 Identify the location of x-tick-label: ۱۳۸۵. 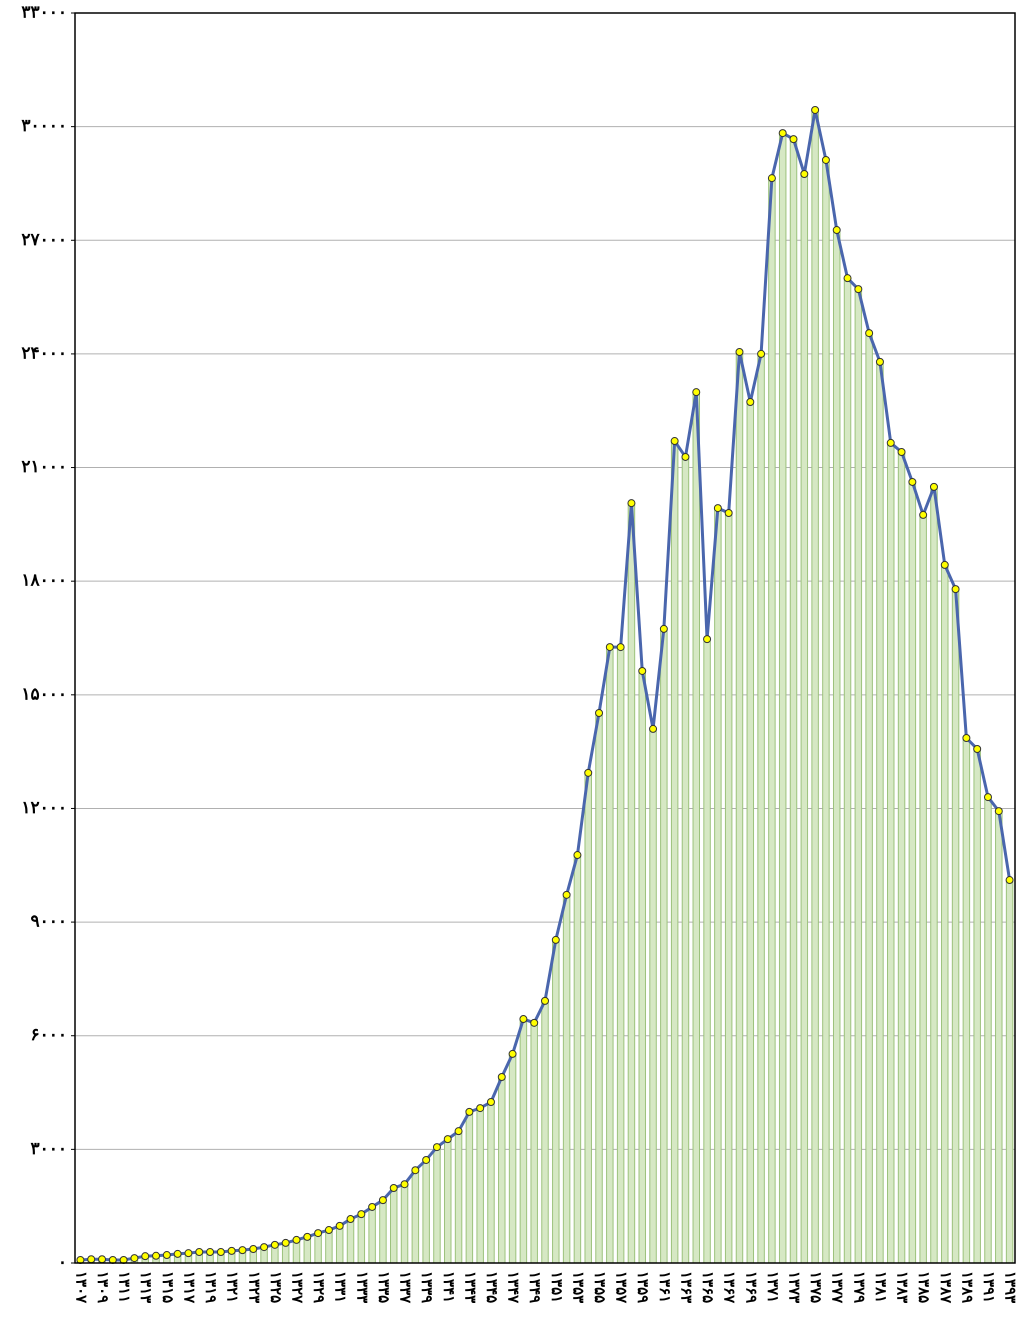
(924, 1287).